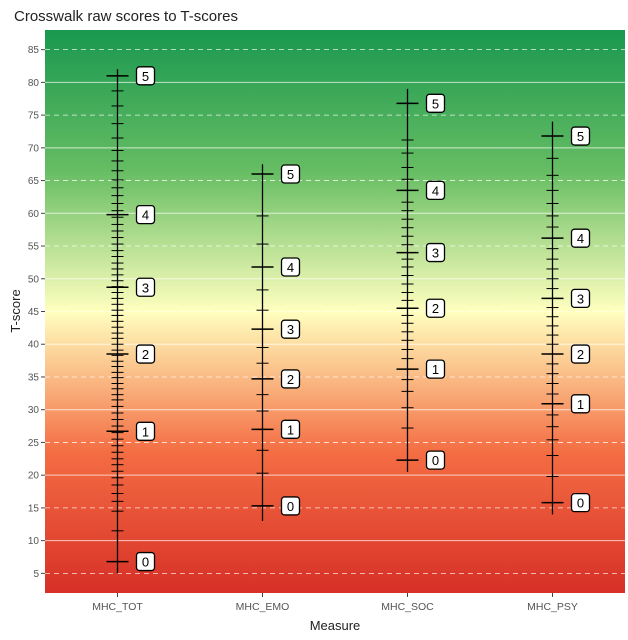  Describe the element at coordinates (34, 83) in the screenshot. I see `y-tick-label: 80` at that location.